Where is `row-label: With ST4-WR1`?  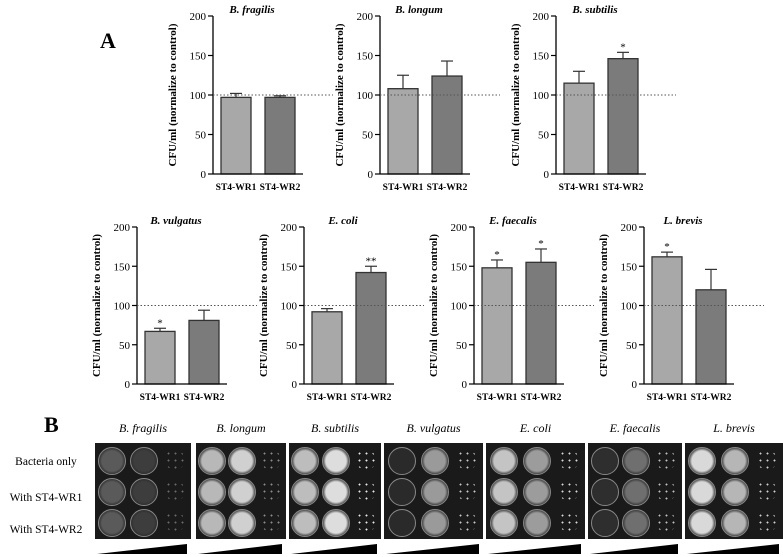
row-label: With ST4-WR1 is located at coordinates (46, 498).